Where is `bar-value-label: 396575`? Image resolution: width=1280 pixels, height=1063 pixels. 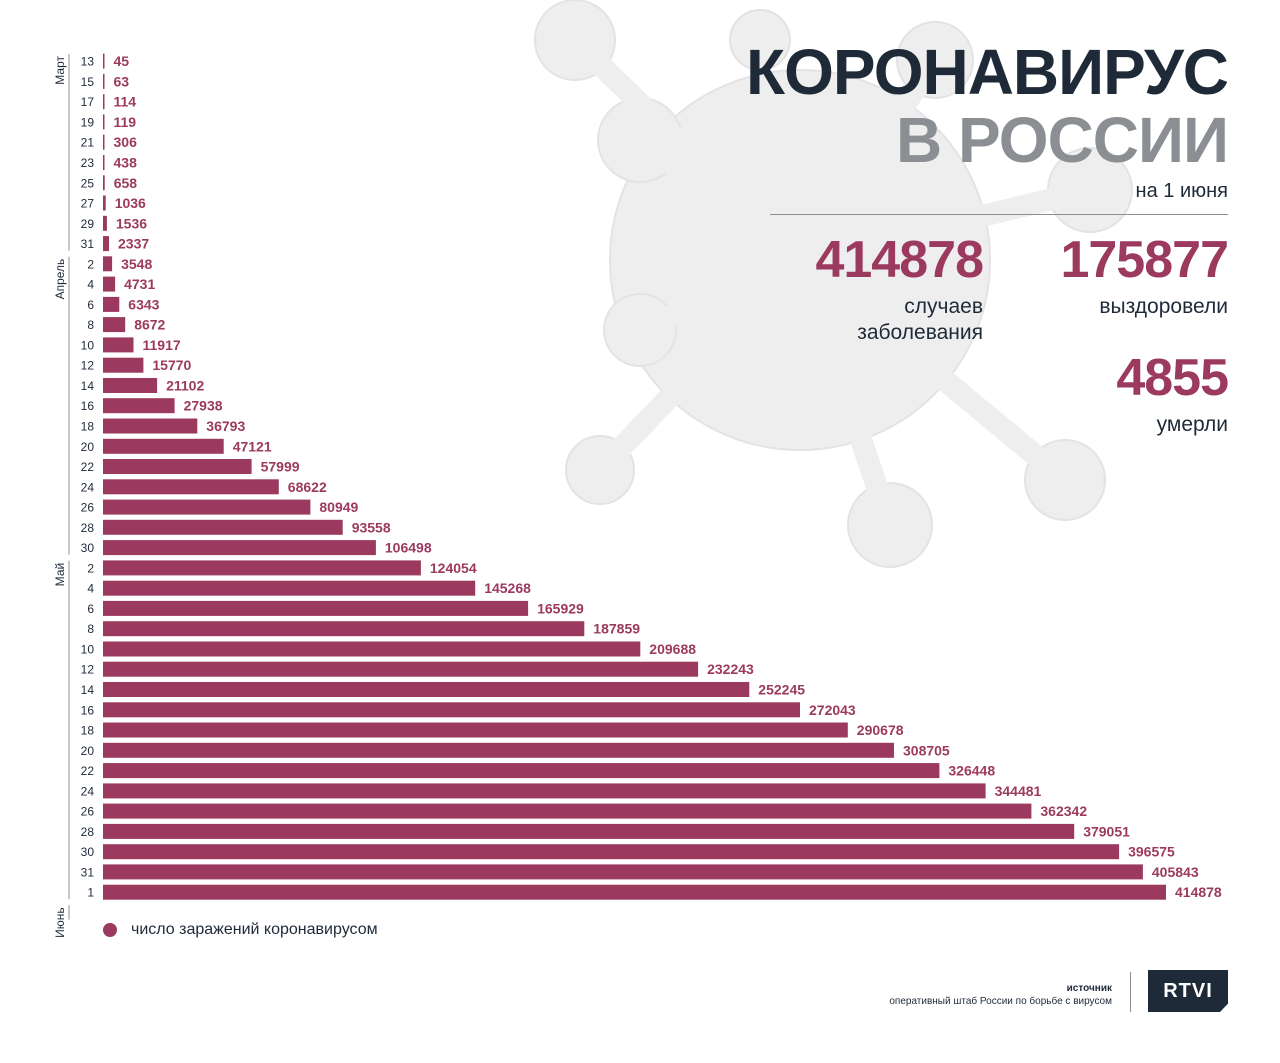 bar-value-label: 396575 is located at coordinates (1151, 852).